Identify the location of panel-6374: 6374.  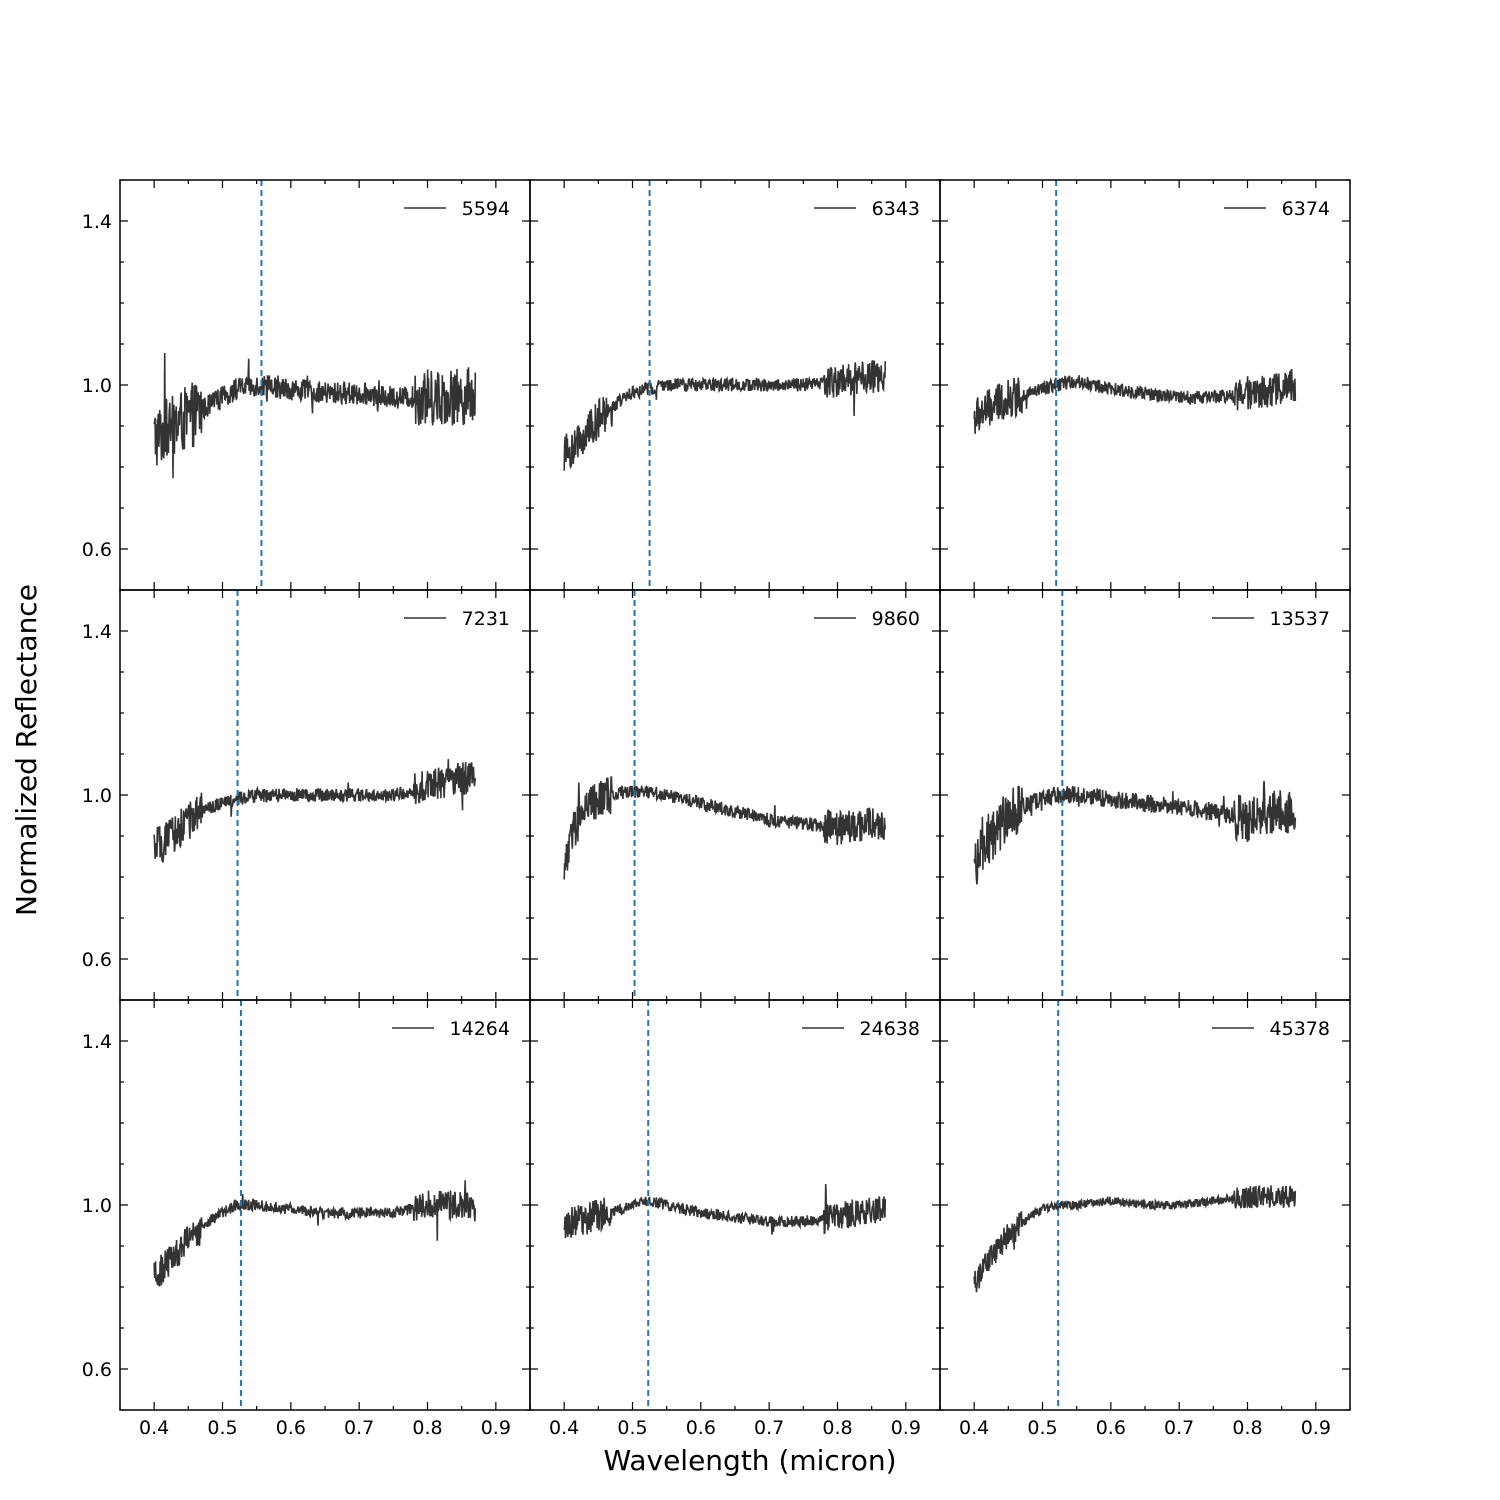
(1145, 385).